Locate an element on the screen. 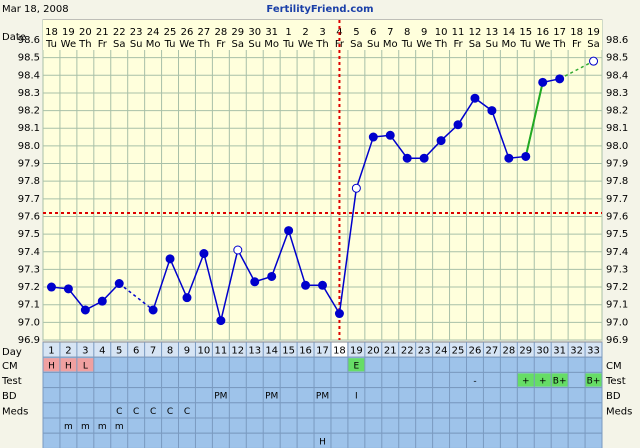  date-label: 23 is located at coordinates (136, 32).